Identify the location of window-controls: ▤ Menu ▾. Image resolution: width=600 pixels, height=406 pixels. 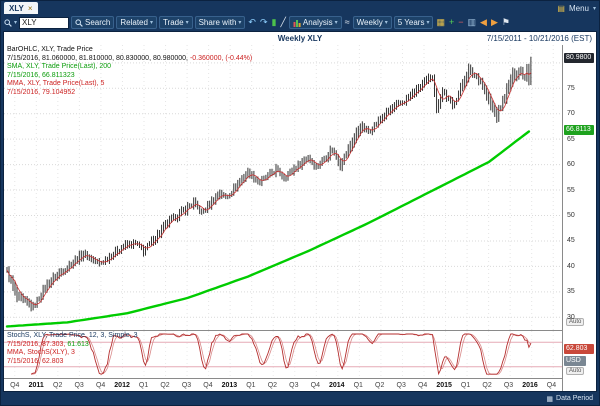
(576, 9).